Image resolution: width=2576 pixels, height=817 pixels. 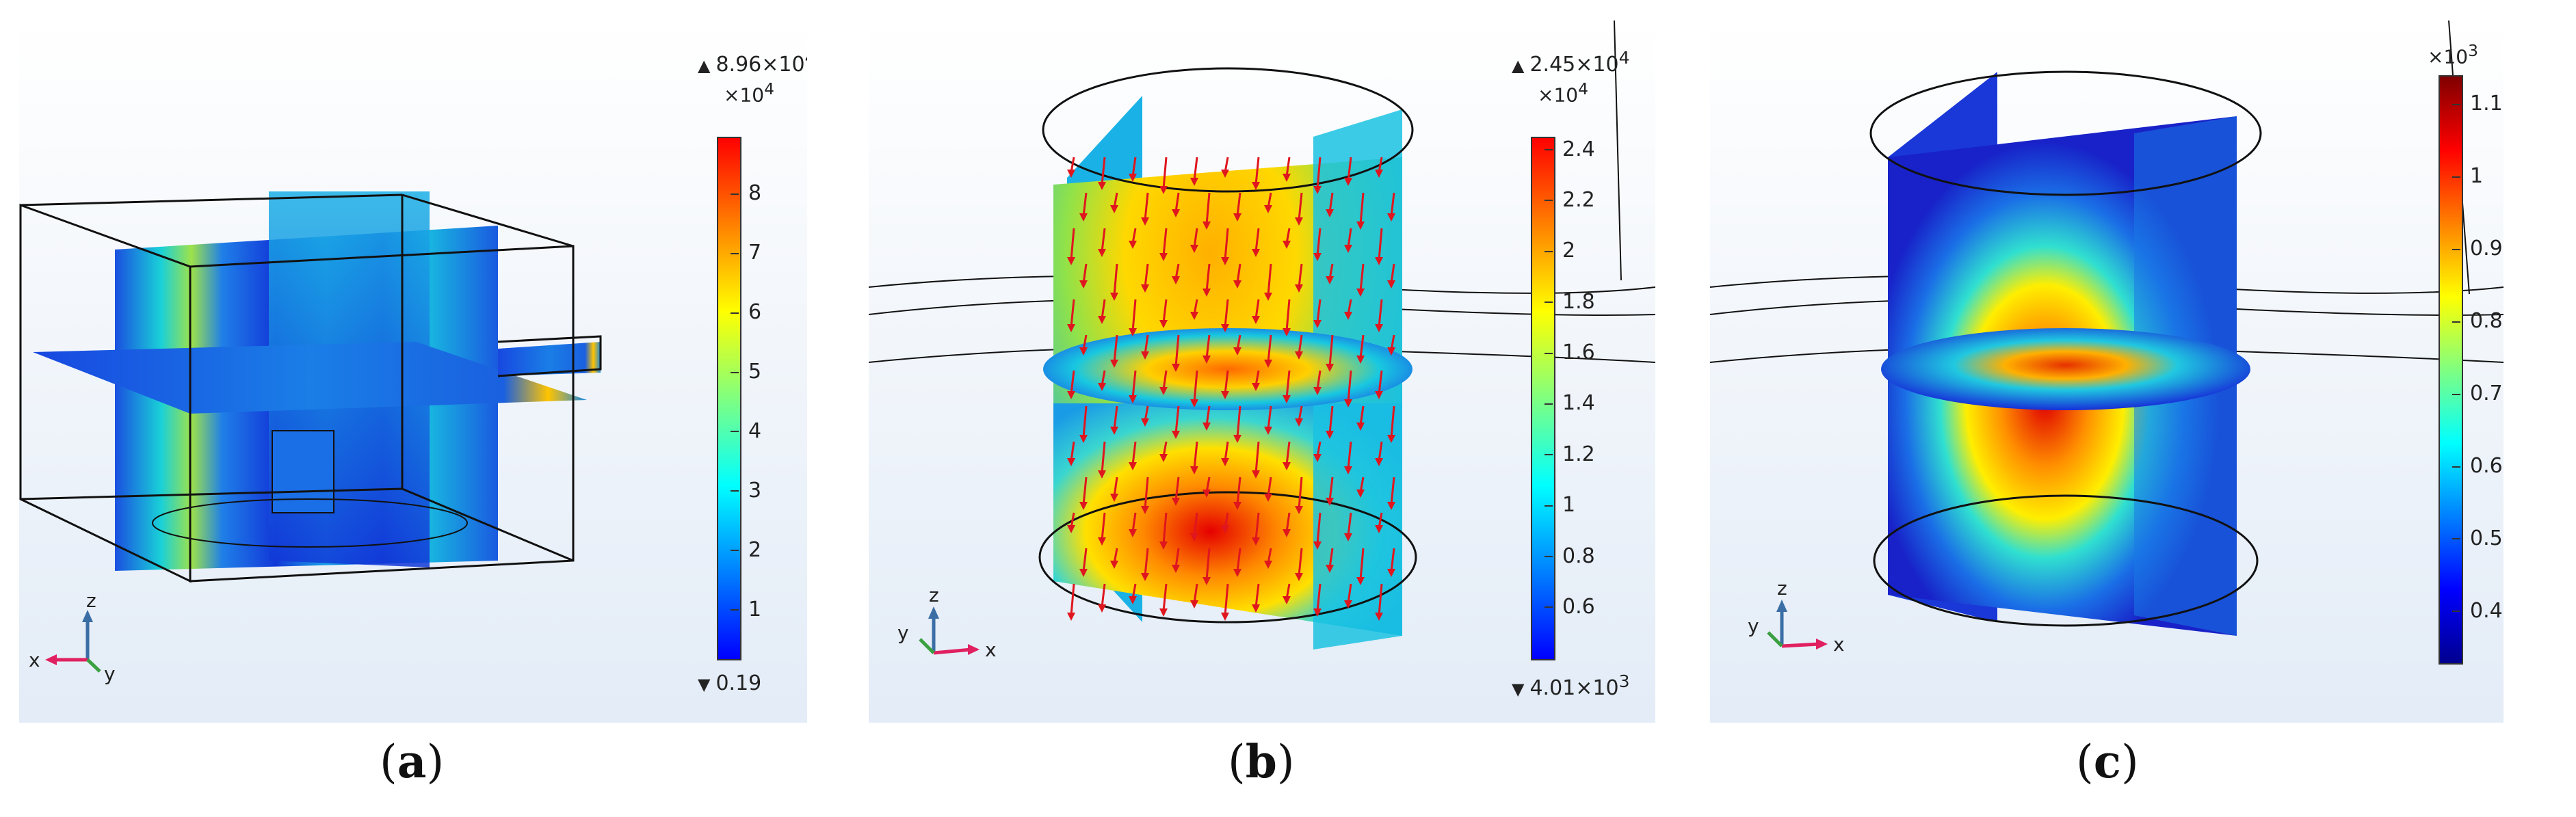 What do you see at coordinates (2451, 370) in the screenshot?
I see `colorbar-gradient` at bounding box center [2451, 370].